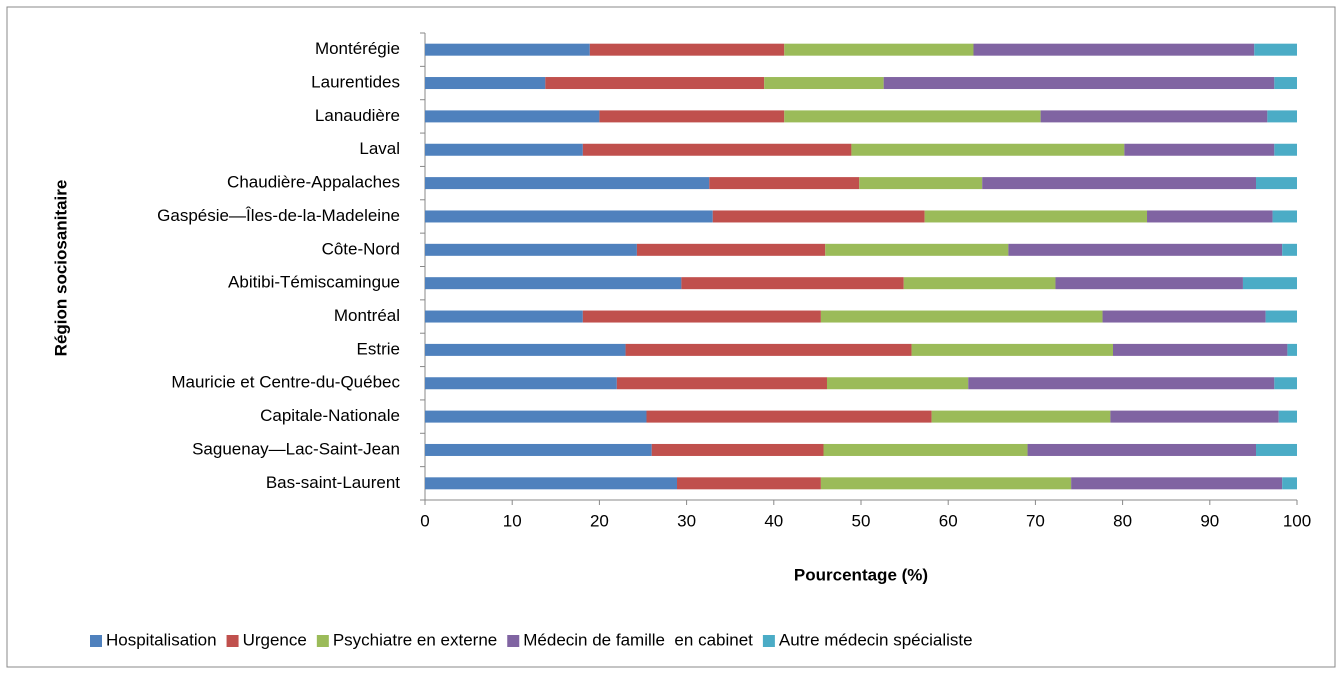  I want to click on legend-label: Autre médecin spécialiste, so click(876, 639).